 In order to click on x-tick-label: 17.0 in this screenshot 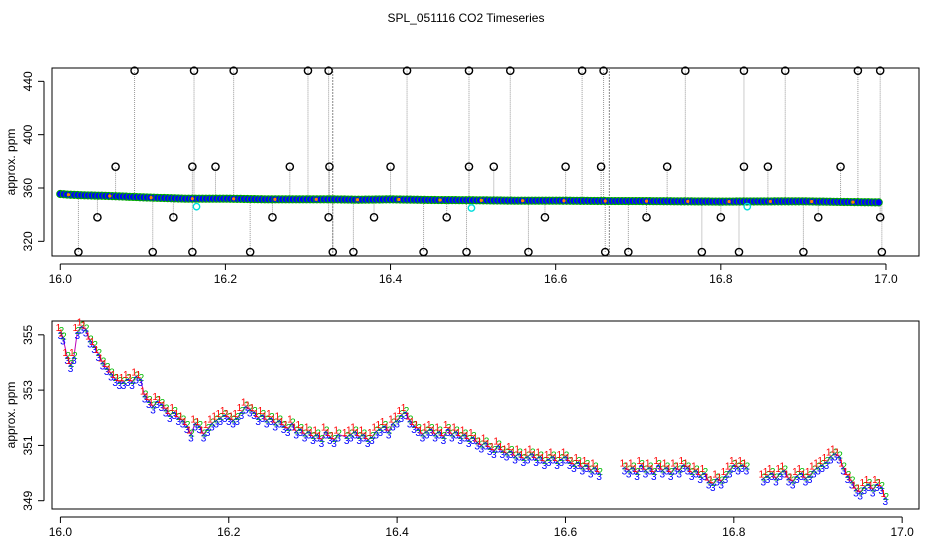, I will do `click(886, 279)`.